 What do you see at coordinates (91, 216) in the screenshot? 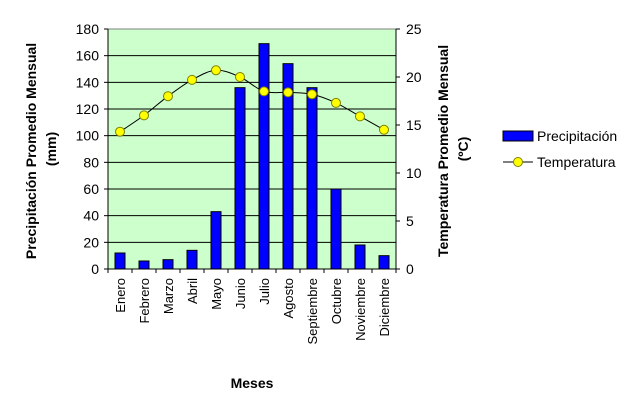
I see `y-tick-label: 40` at bounding box center [91, 216].